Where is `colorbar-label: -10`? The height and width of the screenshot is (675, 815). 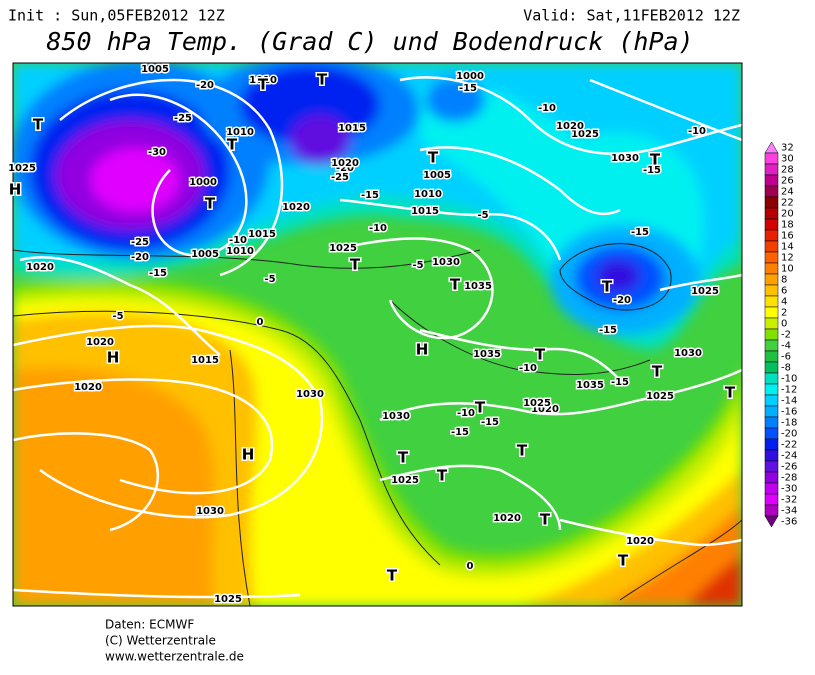
colorbar-label: -10 is located at coordinates (789, 379).